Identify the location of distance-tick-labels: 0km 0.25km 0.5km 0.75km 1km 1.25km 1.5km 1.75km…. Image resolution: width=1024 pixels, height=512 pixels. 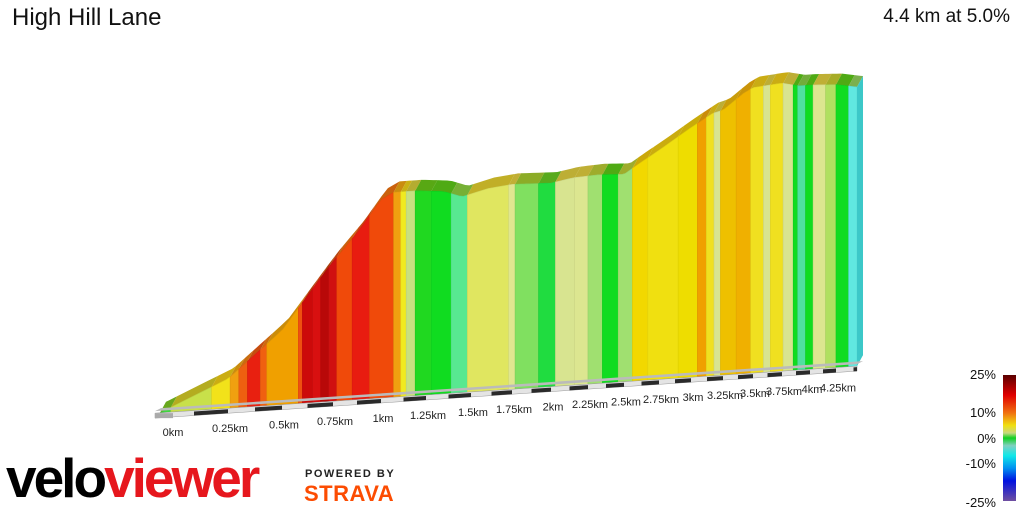
(509, 410).